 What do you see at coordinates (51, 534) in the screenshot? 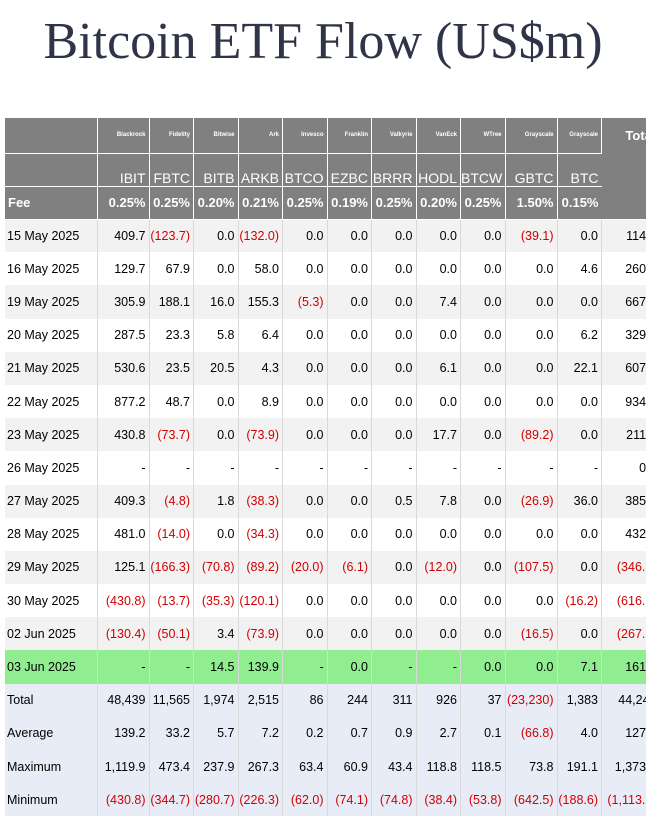
I see `row-date: 28 May 2025` at bounding box center [51, 534].